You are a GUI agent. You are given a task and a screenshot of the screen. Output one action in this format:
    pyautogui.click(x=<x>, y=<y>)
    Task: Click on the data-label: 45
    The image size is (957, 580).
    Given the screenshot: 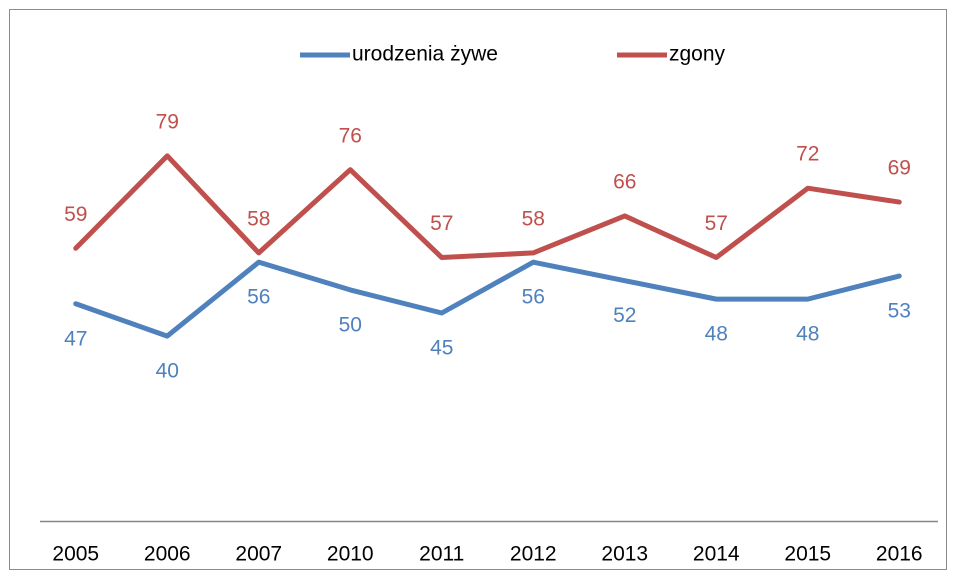 What is the action you would take?
    pyautogui.click(x=441, y=348)
    